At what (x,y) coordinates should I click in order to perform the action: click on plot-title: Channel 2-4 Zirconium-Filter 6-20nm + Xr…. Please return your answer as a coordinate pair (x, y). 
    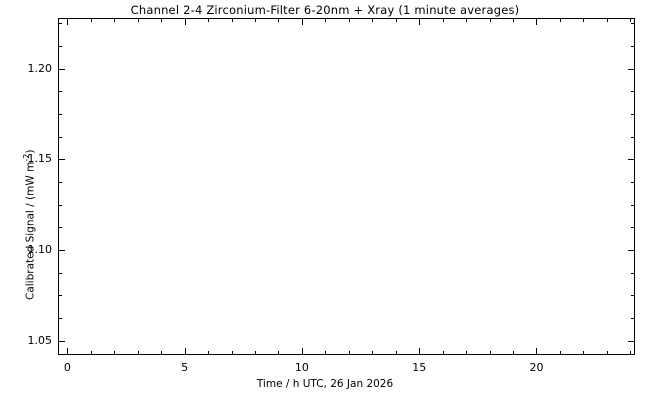
    Looking at the image, I should click on (325, 10).